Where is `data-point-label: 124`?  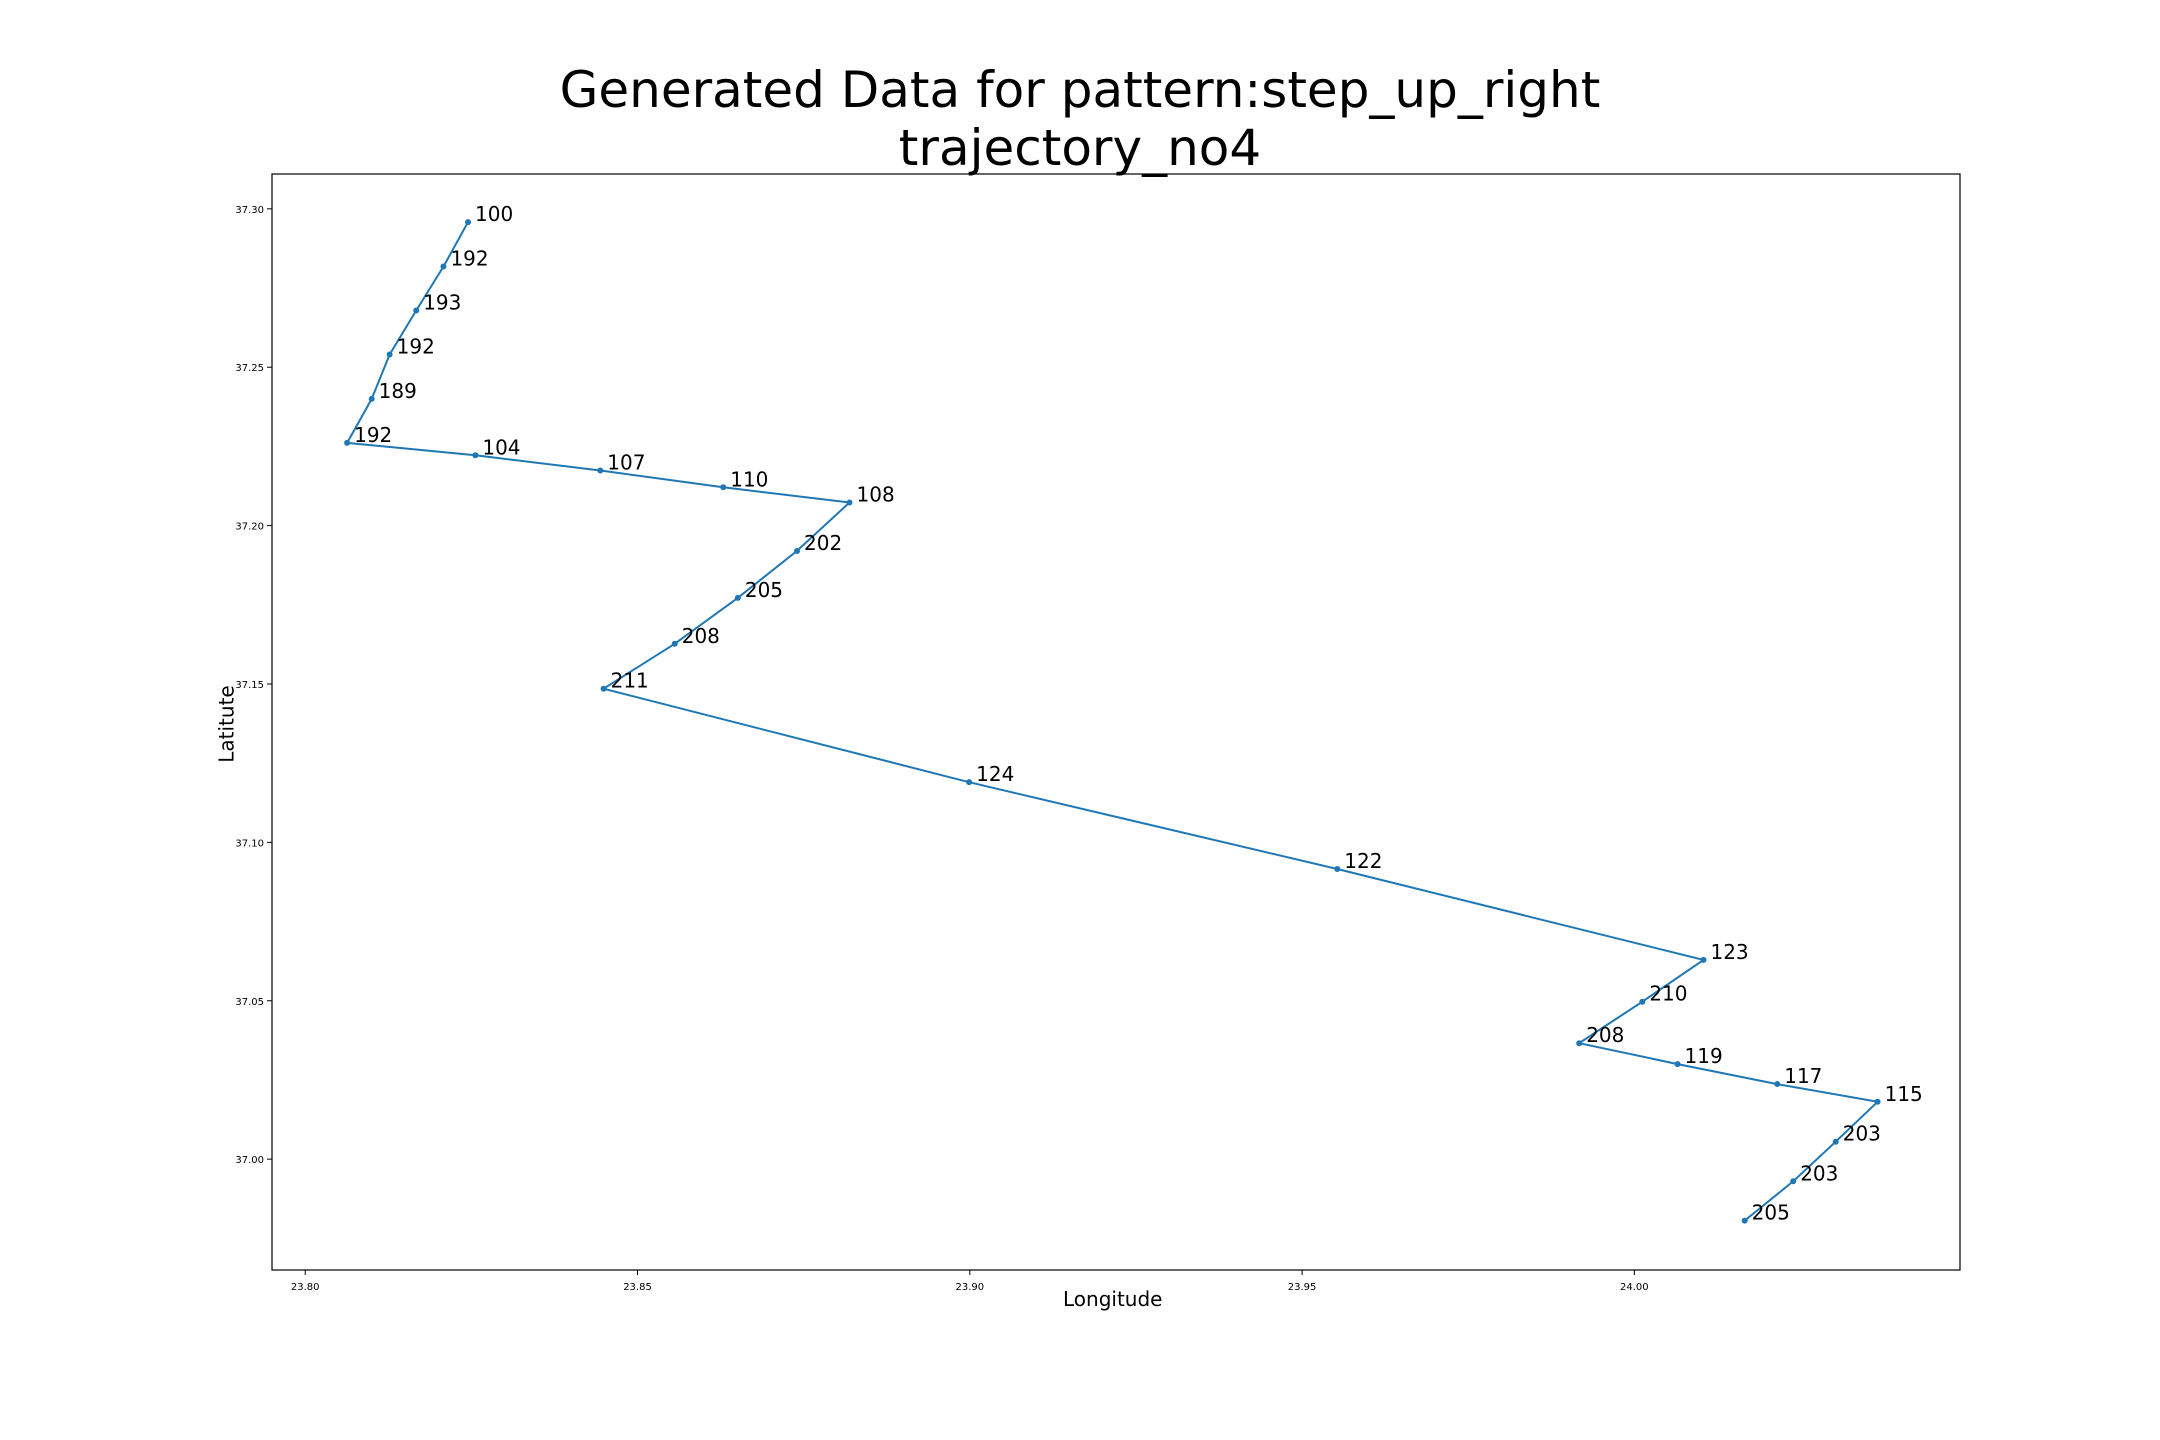
data-point-label: 124 is located at coordinates (995, 774).